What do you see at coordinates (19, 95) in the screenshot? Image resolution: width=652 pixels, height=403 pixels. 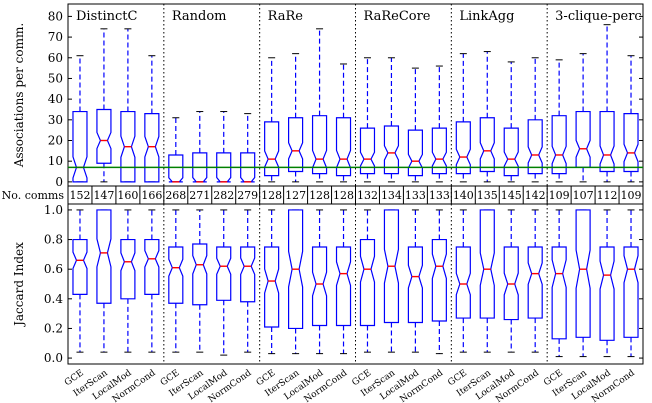 I see `top-ylabel: Associations per comm.` at bounding box center [19, 95].